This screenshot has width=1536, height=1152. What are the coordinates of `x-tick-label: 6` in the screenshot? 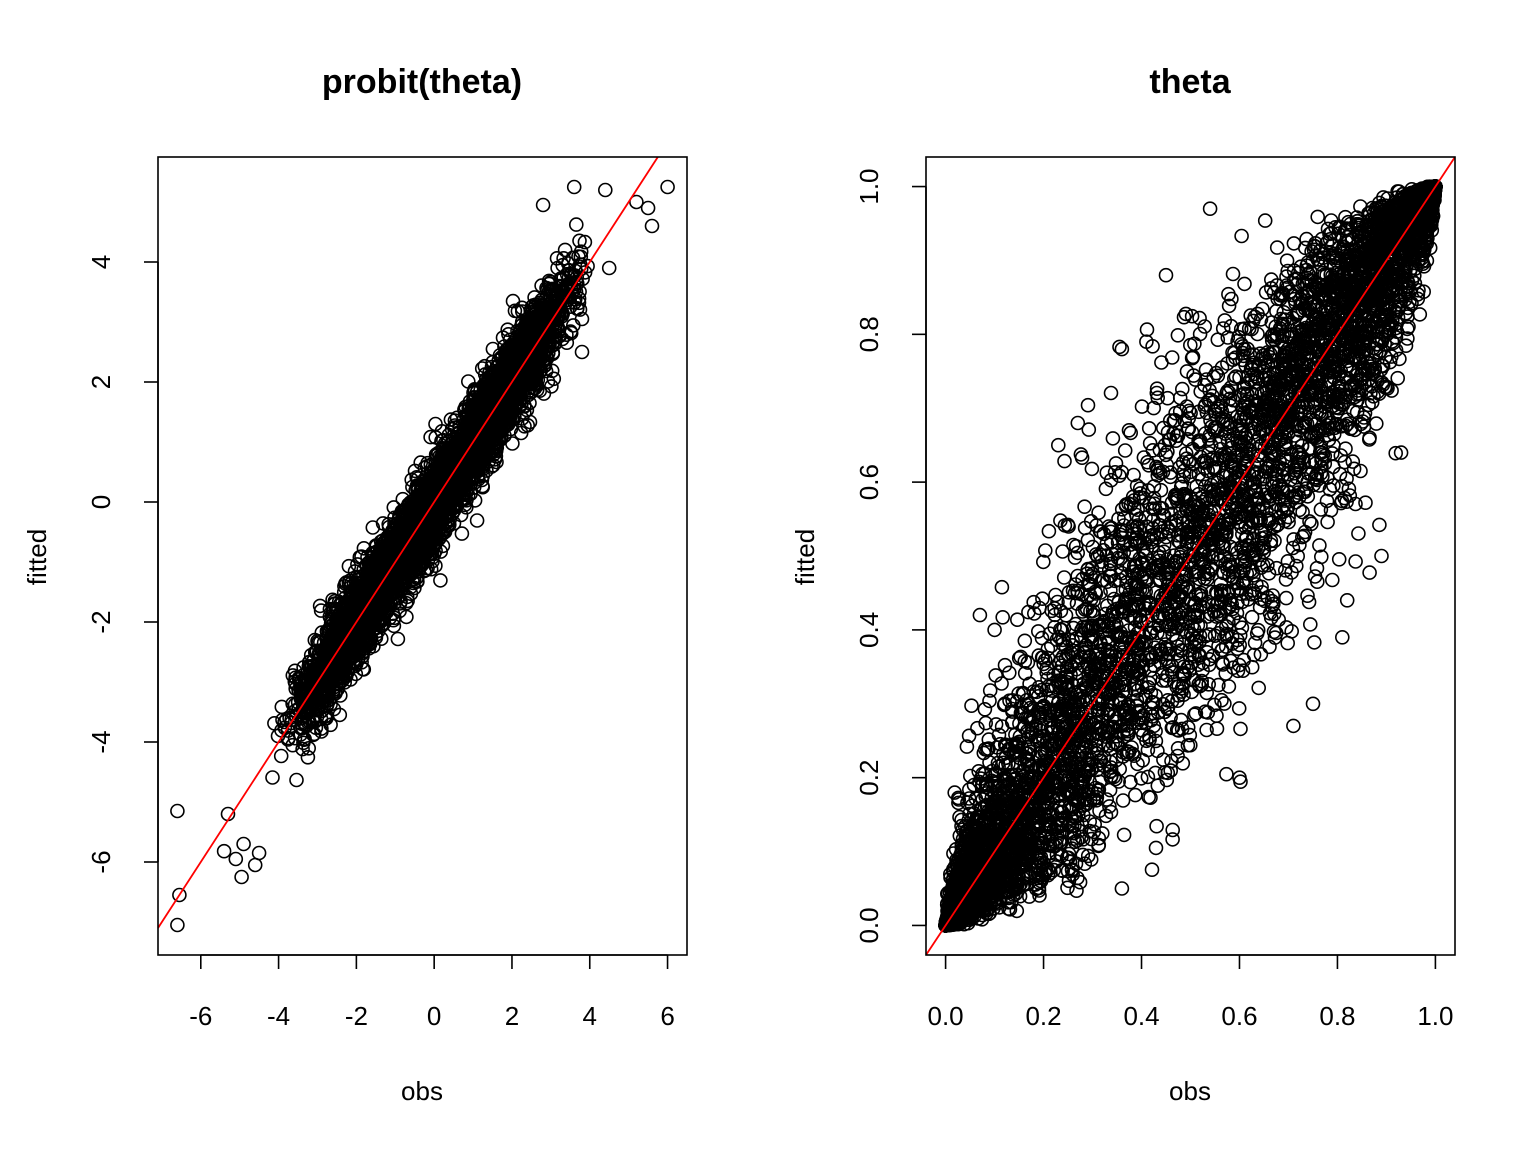 It's located at (667, 1016).